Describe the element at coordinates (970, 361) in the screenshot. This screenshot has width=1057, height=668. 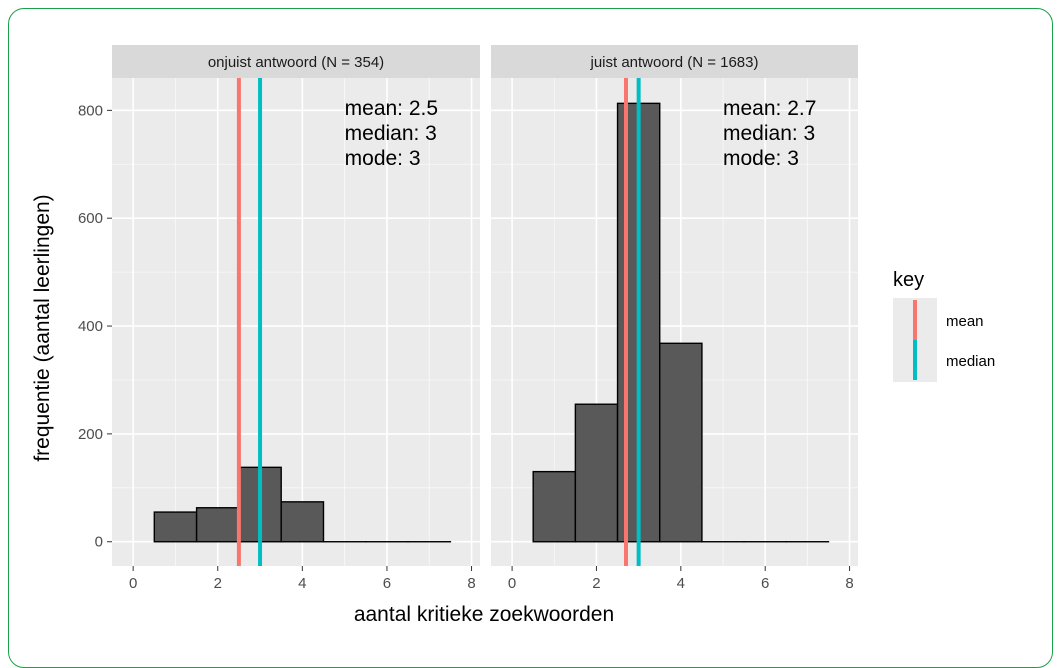
I see `legend-label-median: median` at that location.